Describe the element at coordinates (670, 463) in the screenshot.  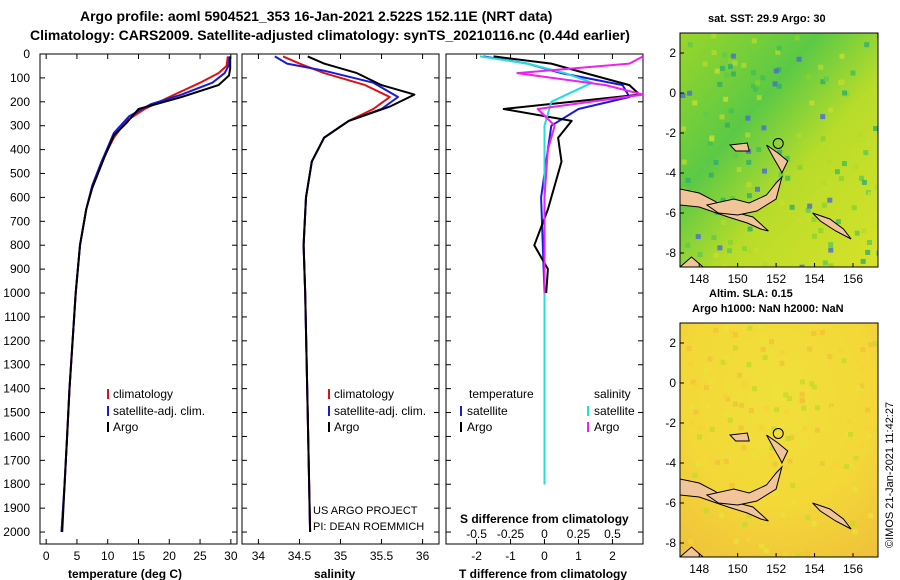
I see `y-tick-label: -4` at that location.